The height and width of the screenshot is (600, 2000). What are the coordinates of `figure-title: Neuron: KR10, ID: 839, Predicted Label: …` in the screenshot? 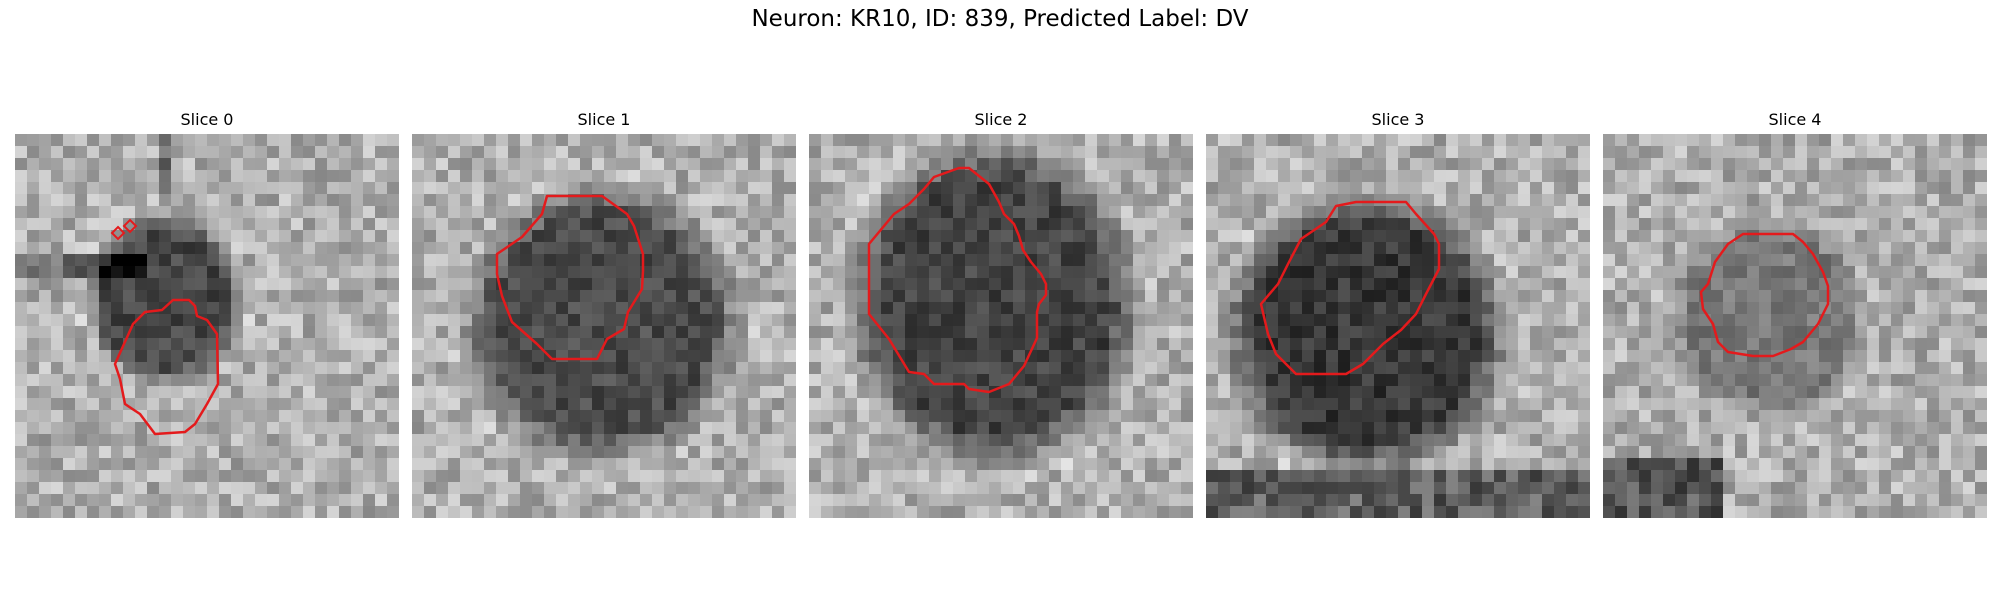 It's located at (1000, 19).